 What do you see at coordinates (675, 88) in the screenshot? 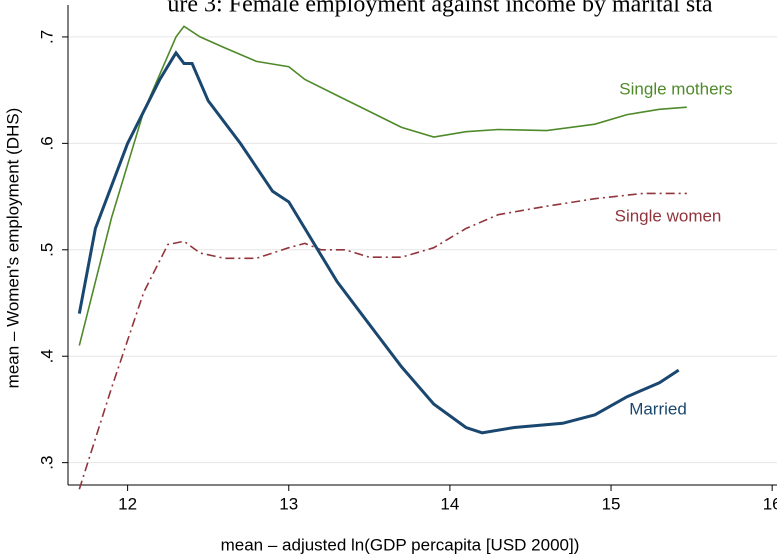
I see `series-label: Single mothers` at bounding box center [675, 88].